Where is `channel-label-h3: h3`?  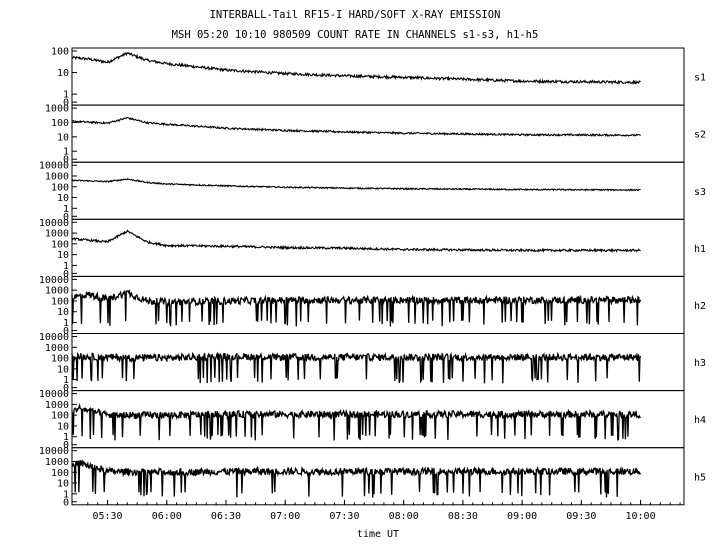
channel-label-h3: h3 is located at coordinates (700, 363).